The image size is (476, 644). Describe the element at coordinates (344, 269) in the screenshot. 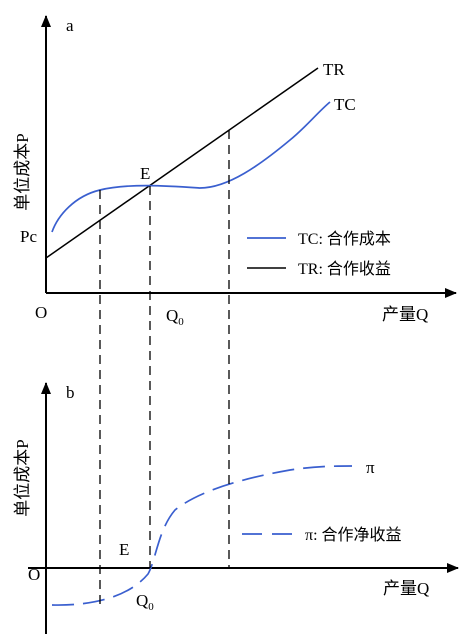

I see `legend-tr-text: TR: 合作收益` at that location.